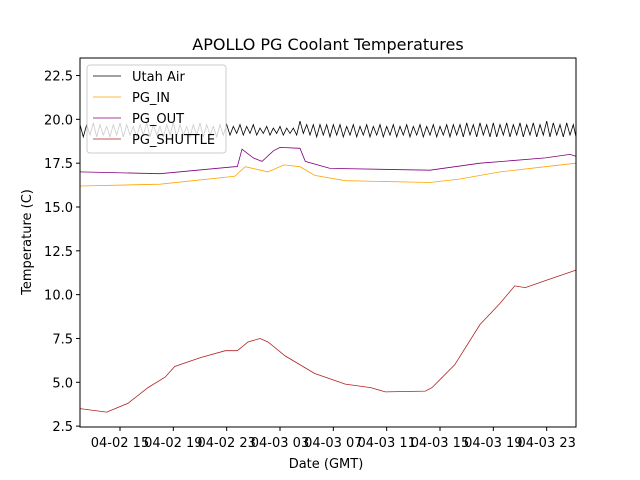  Describe the element at coordinates (58, 252) in the screenshot. I see `y-tick-label: 12.5` at that location.